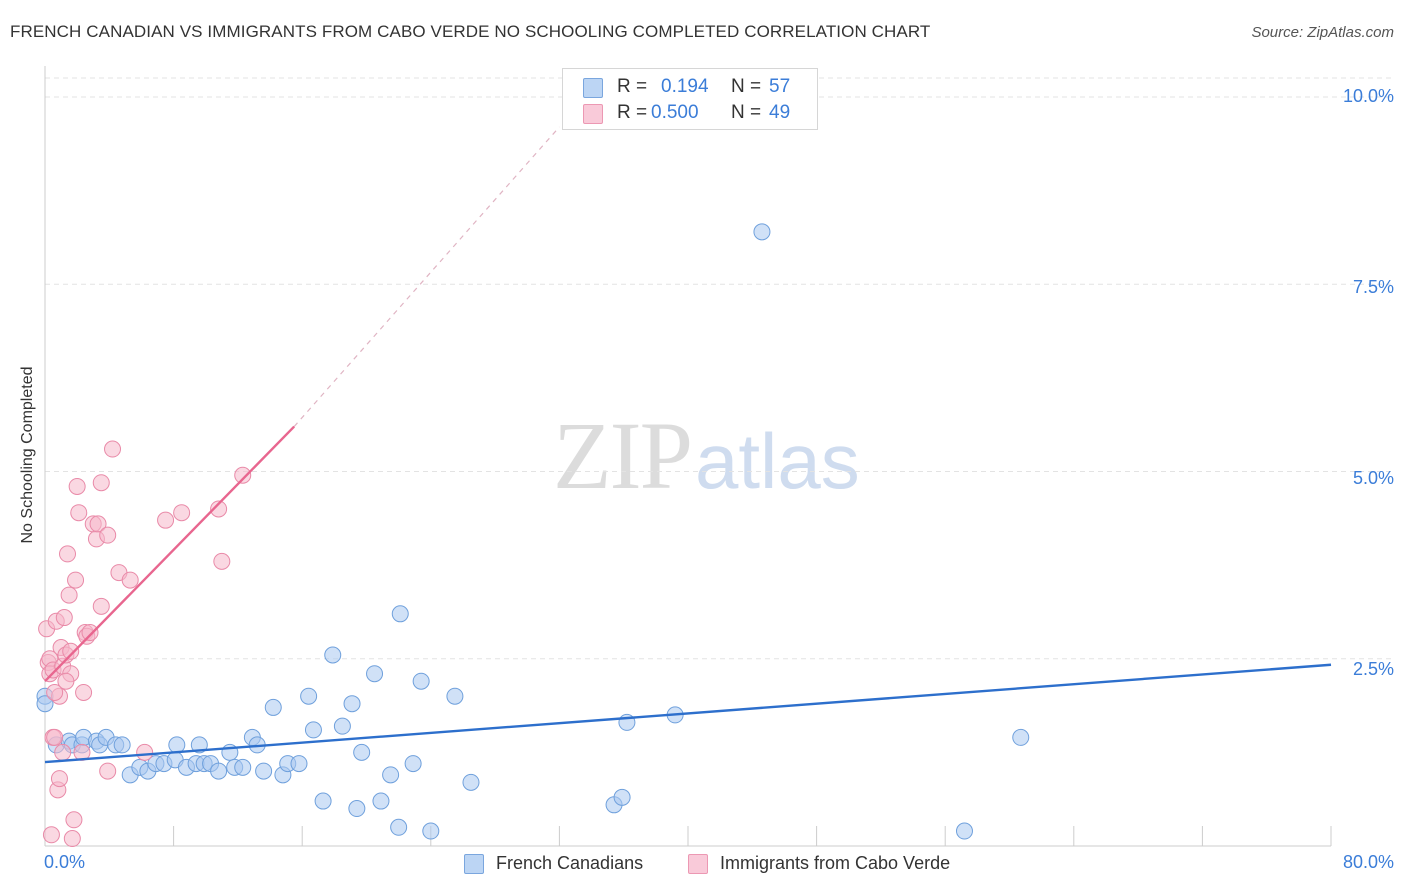 The width and height of the screenshot is (1406, 892). What do you see at coordinates (777, 461) in the screenshot?
I see `watermark-atlas: atlas` at bounding box center [777, 461].